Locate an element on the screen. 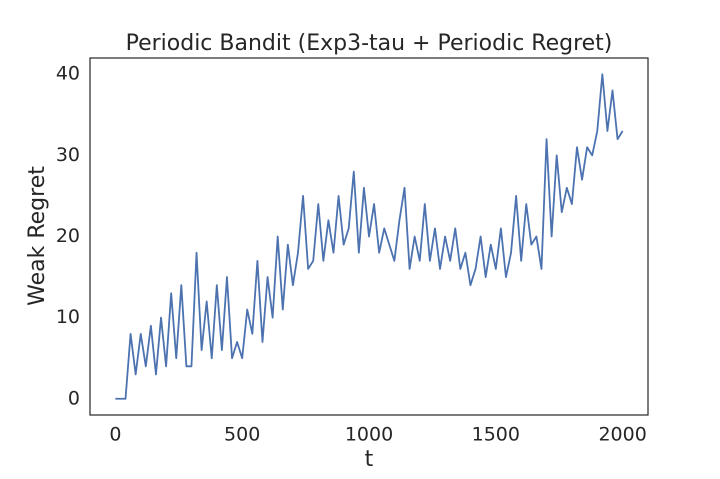 The height and width of the screenshot is (479, 720). x-axis-label: t is located at coordinates (369, 459).